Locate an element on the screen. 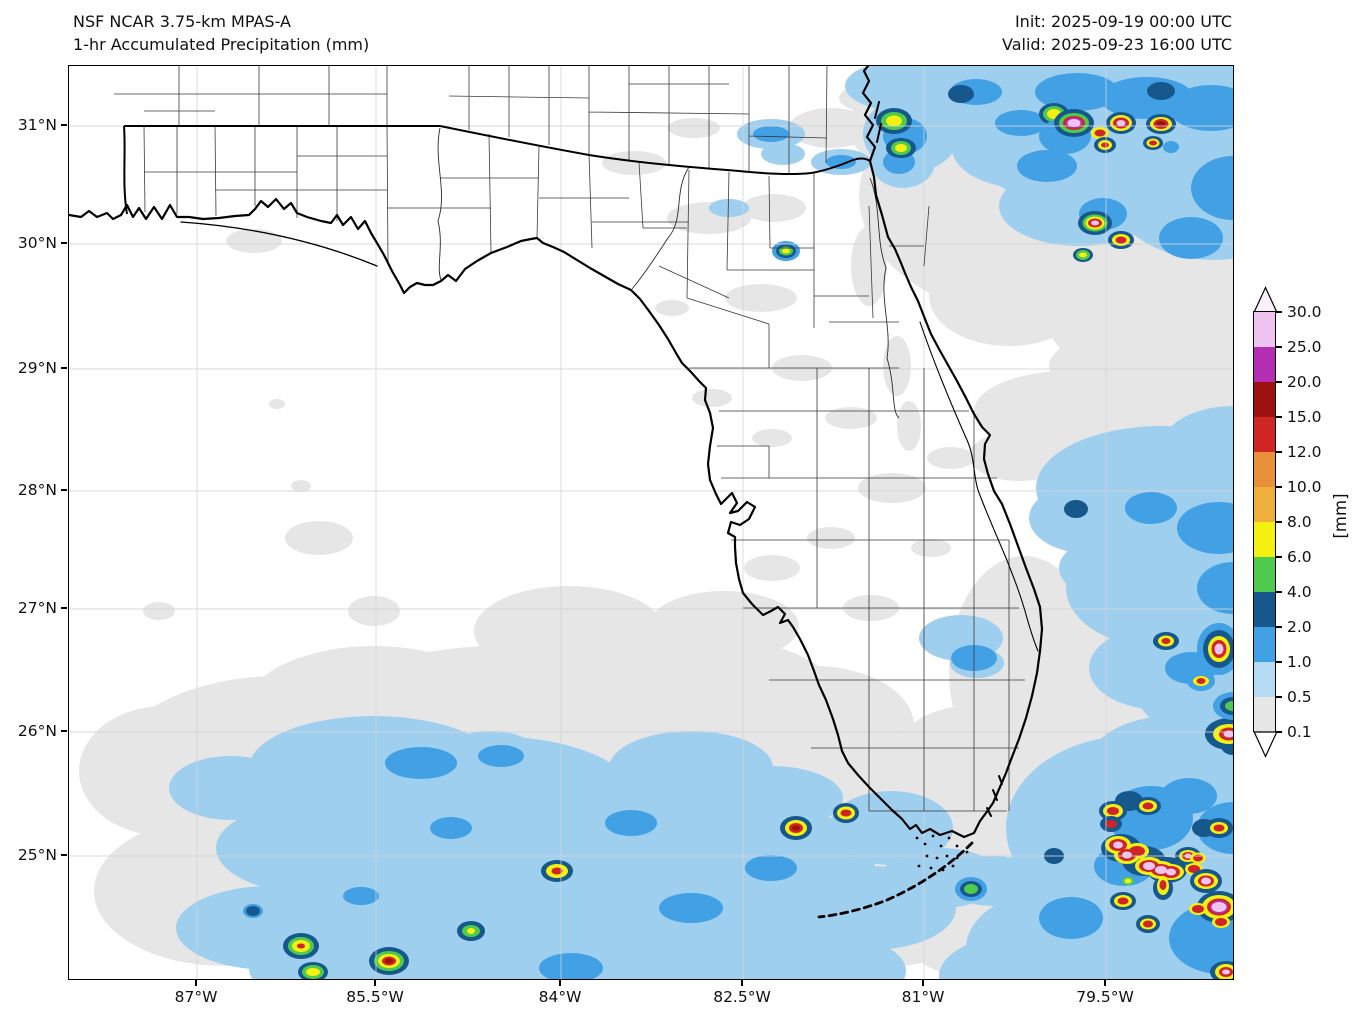 This screenshot has width=1366, height=1023. colorbar-bar is located at coordinates (1264, 521).